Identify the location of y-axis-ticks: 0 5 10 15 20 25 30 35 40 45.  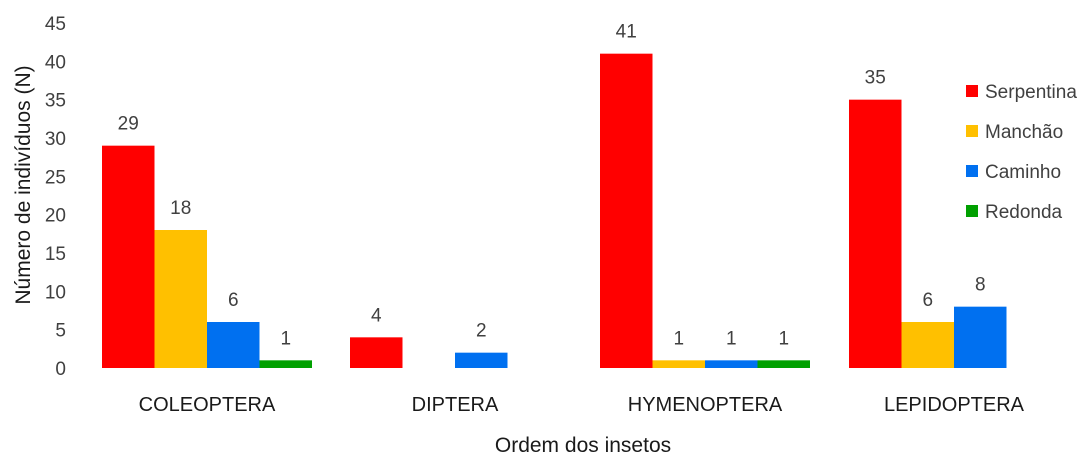
(55, 197).